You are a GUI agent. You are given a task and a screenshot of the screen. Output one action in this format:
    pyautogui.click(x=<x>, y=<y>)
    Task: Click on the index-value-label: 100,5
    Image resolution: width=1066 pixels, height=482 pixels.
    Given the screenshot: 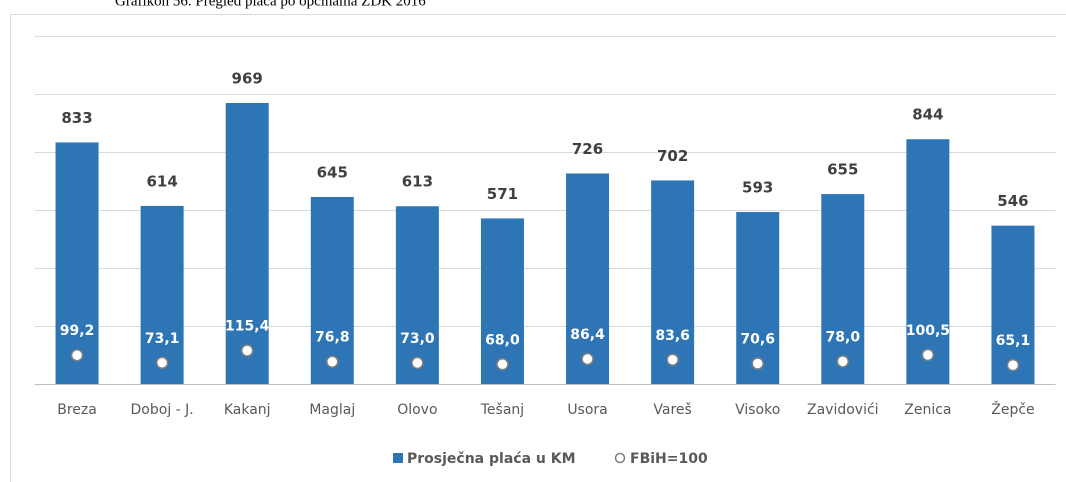 What is the action you would take?
    pyautogui.click(x=928, y=331)
    